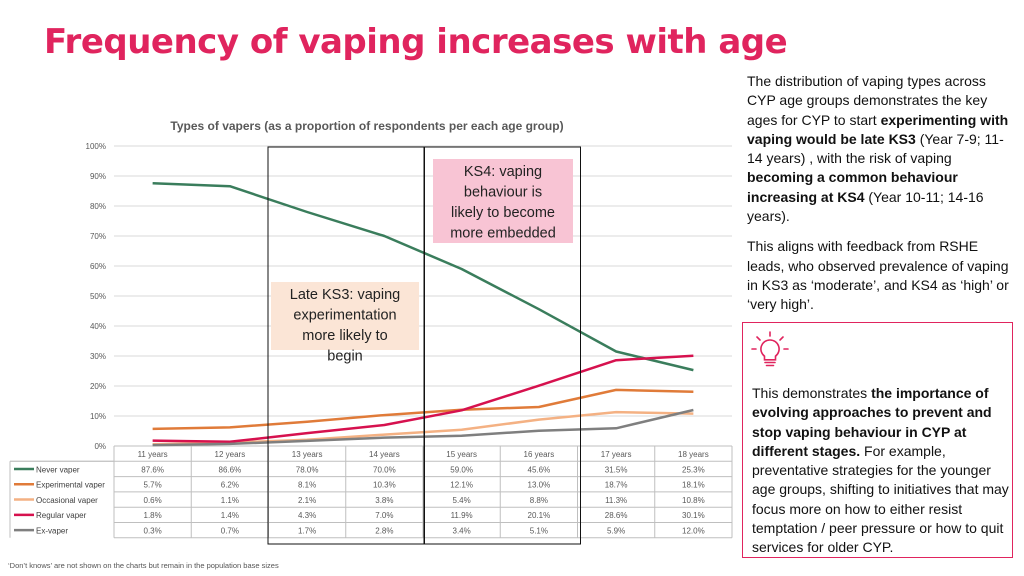  I want to click on data-label: 0.3%, so click(153, 531).